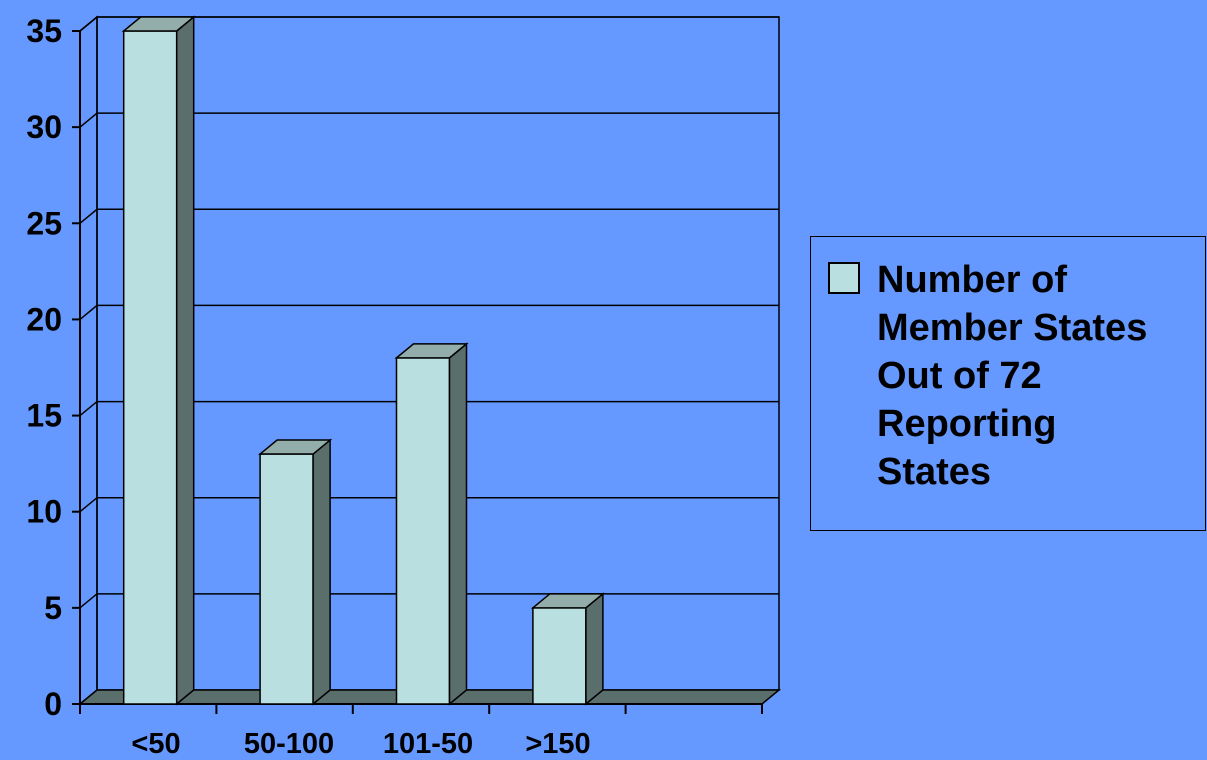 The image size is (1207, 760). Describe the element at coordinates (360, 744) in the screenshot. I see `x-tick-labels: <50 50-100 101-50 >150` at that location.